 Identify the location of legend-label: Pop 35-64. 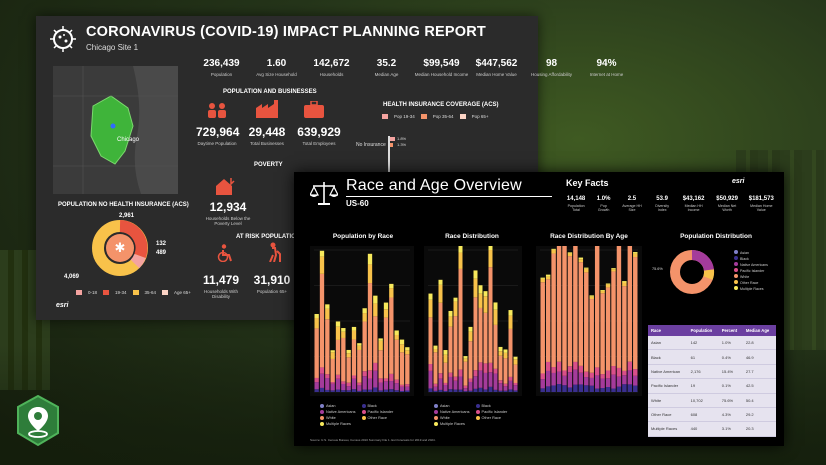
(443, 116).